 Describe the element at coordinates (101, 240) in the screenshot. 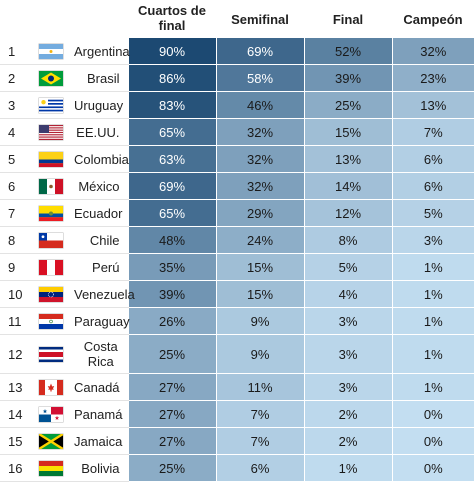

I see `country-name: Chile` at that location.